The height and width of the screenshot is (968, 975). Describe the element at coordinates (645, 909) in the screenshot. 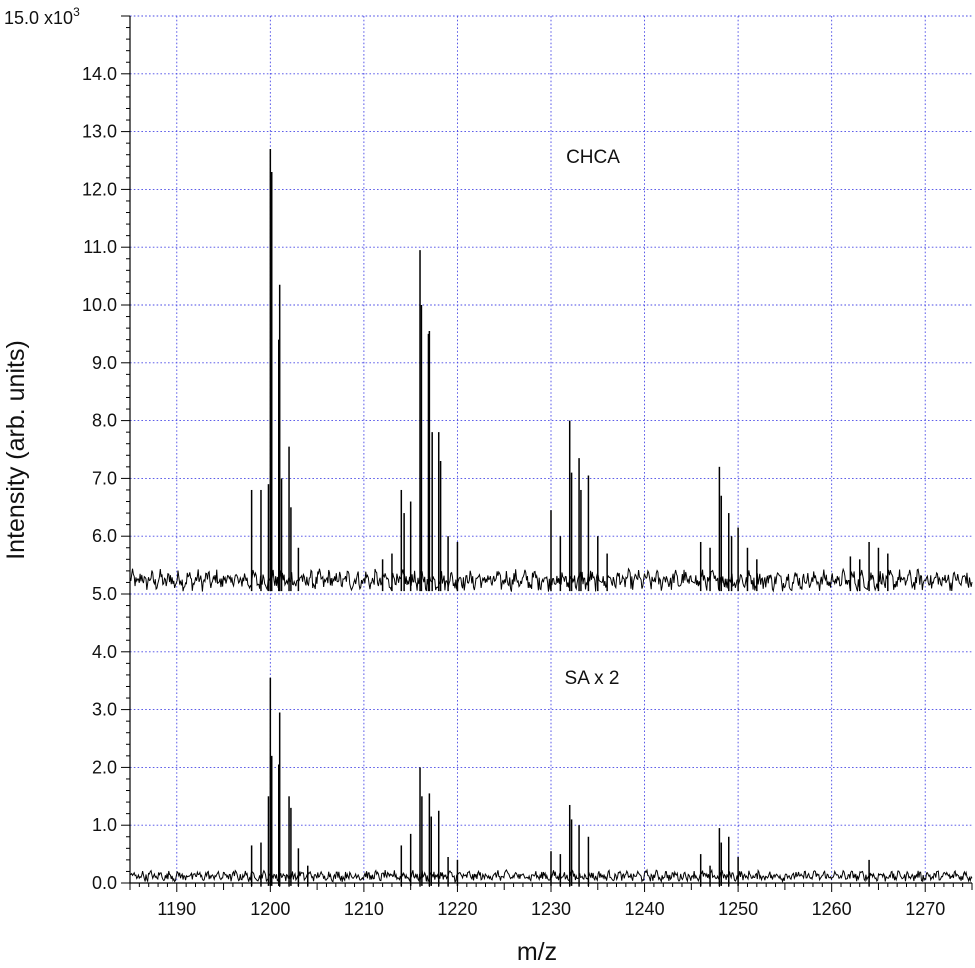

I see `x-tick-label: 1240` at that location.